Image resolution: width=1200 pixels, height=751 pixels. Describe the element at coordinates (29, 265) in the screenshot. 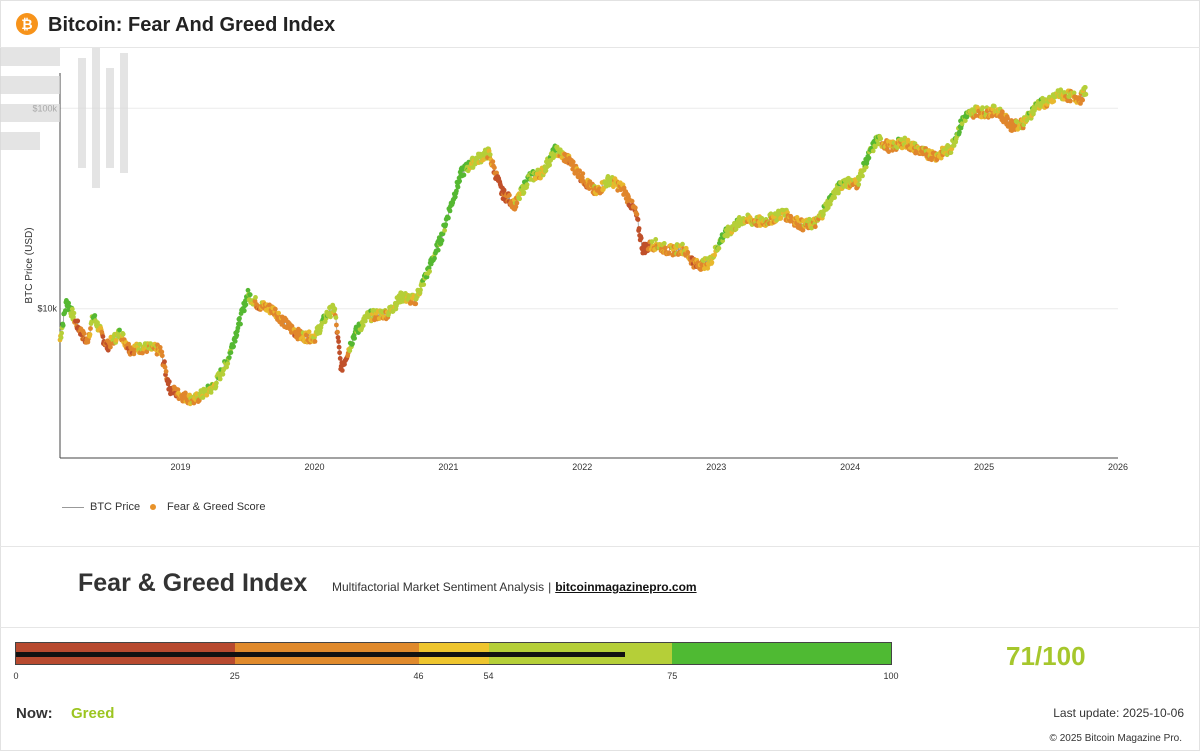

I see `y-axis-label: BTC Price (USD)` at that location.